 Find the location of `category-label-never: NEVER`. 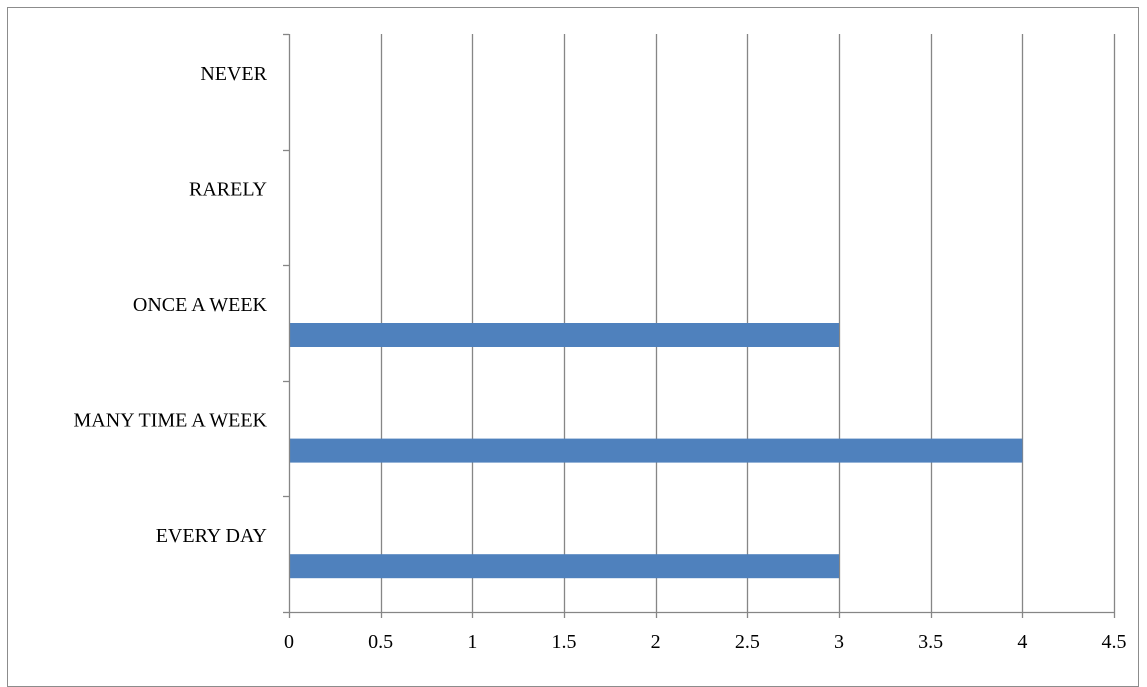

category-label-never: NEVER is located at coordinates (233, 74).